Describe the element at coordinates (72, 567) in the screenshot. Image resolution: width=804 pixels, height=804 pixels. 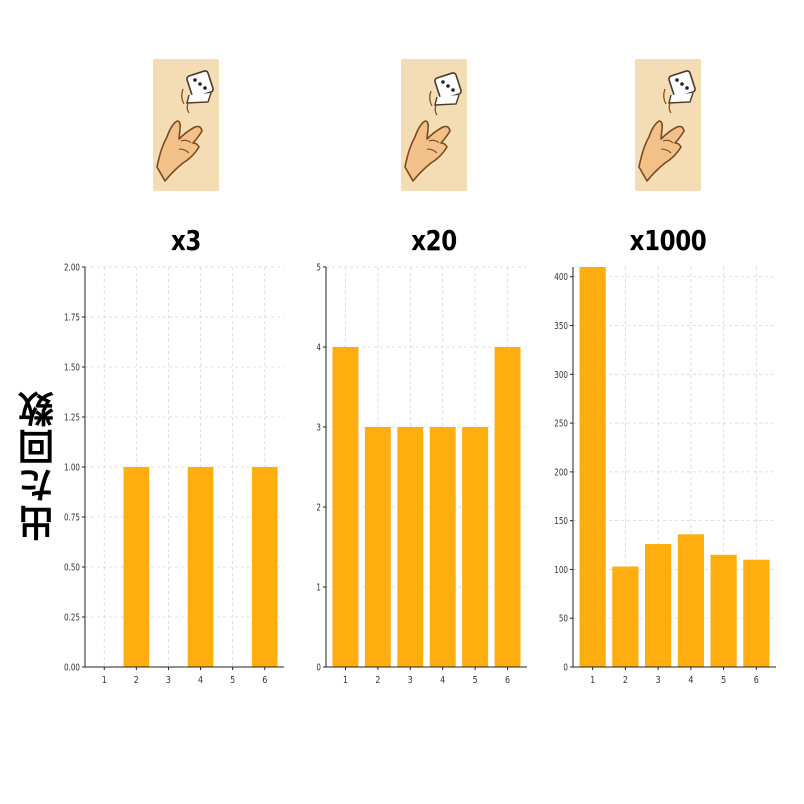
I see `y-tick-label: 0.50` at that location.